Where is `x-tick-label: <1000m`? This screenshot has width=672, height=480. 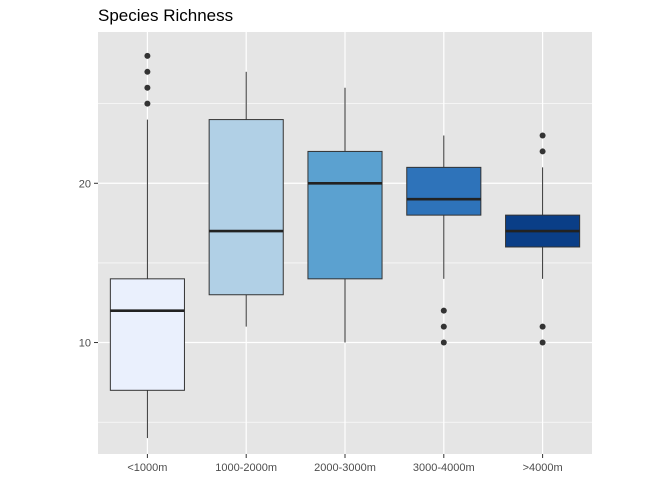
x-tick-label: <1000m is located at coordinates (147, 468).